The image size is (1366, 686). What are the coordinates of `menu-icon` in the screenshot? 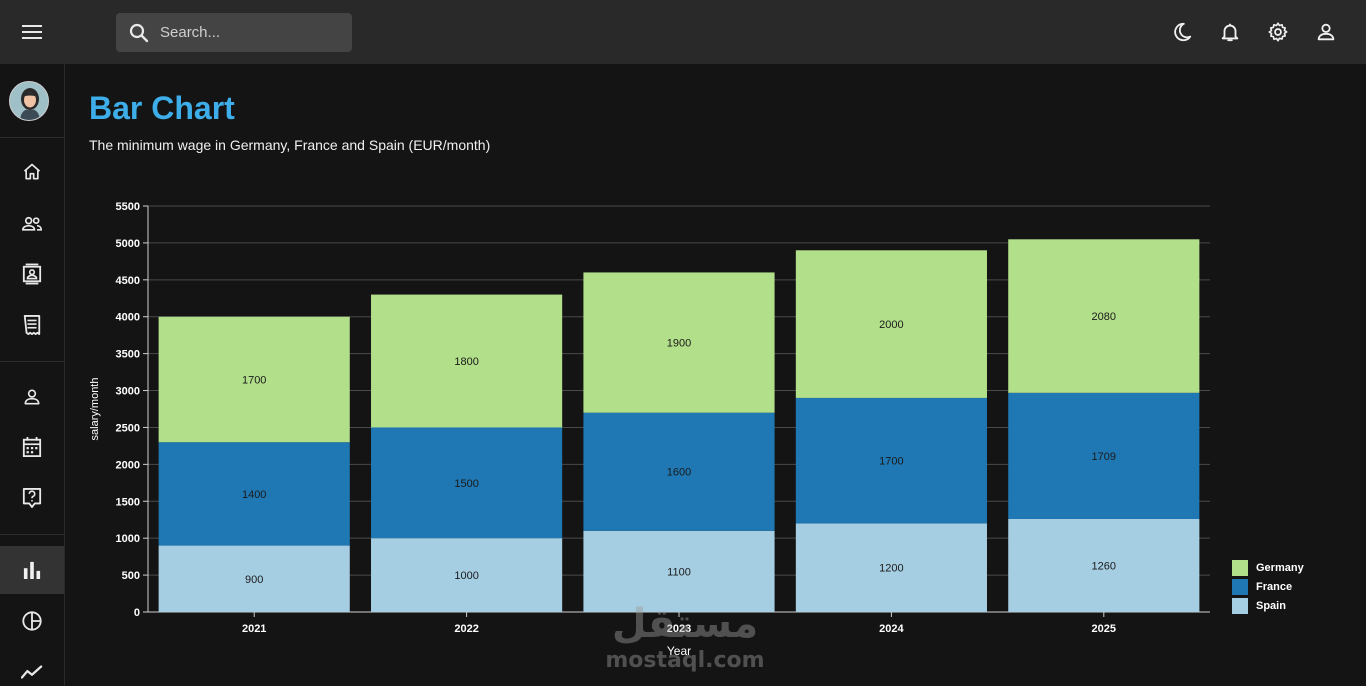 It's located at (32, 32).